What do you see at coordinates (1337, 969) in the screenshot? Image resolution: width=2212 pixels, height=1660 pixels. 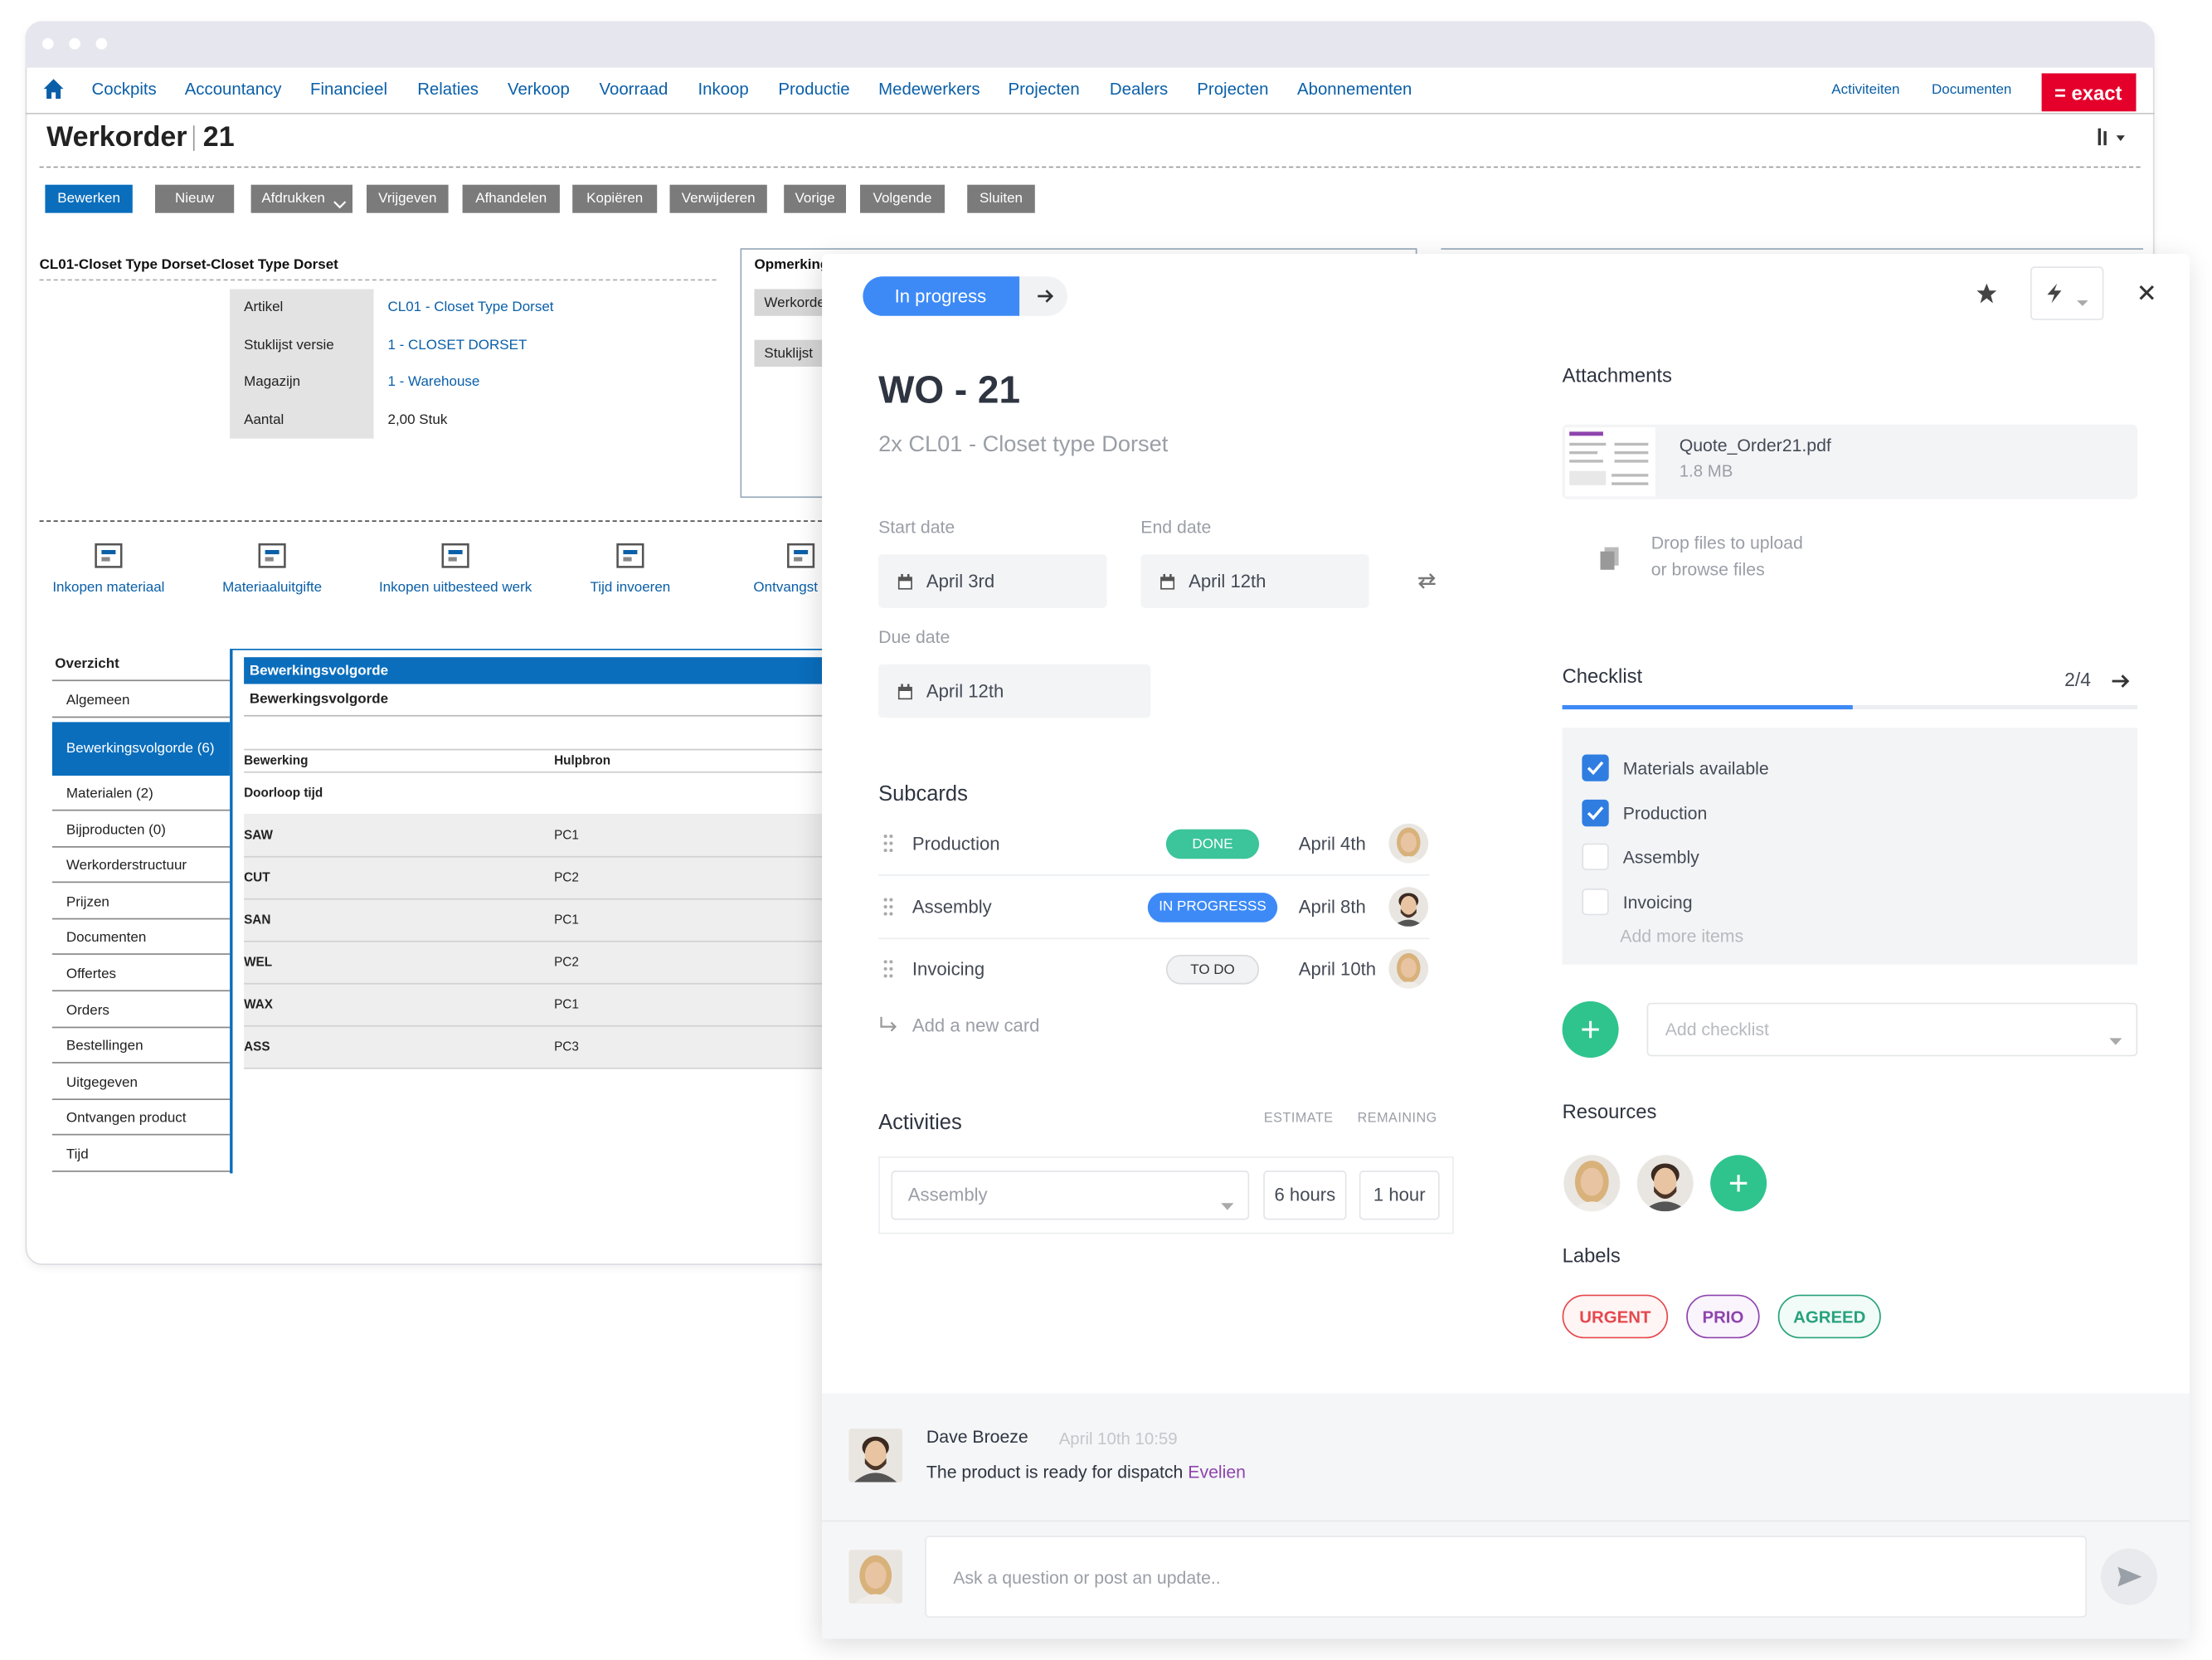 I see `subcard-date: April 10th` at bounding box center [1337, 969].